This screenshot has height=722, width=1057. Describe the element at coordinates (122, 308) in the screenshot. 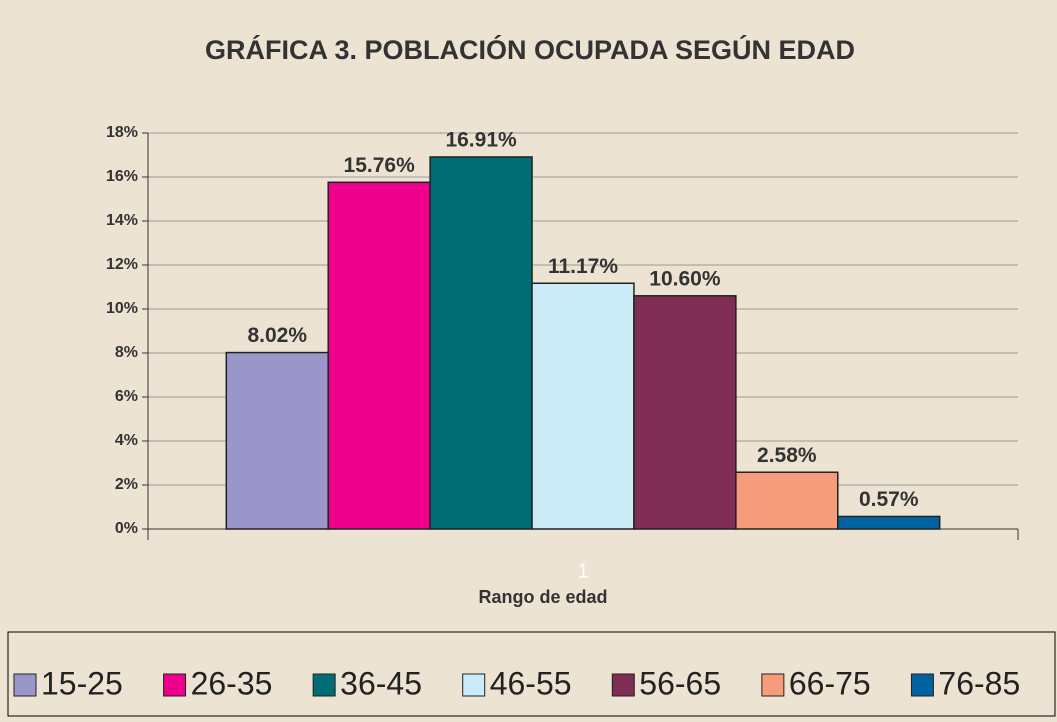

I see `y-tick-label: 10%` at that location.